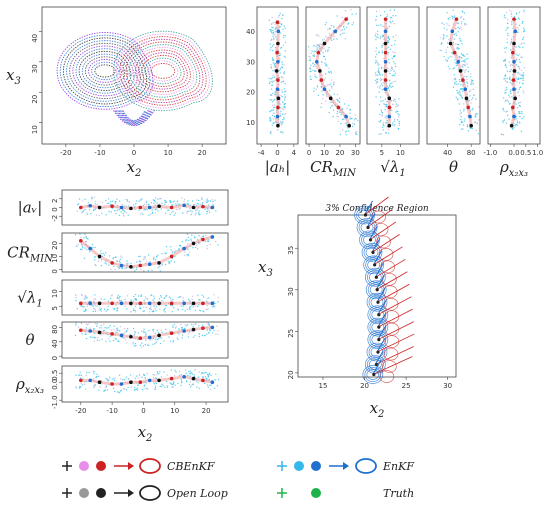  I want to click on open-loop-dot, so click(101, 493).